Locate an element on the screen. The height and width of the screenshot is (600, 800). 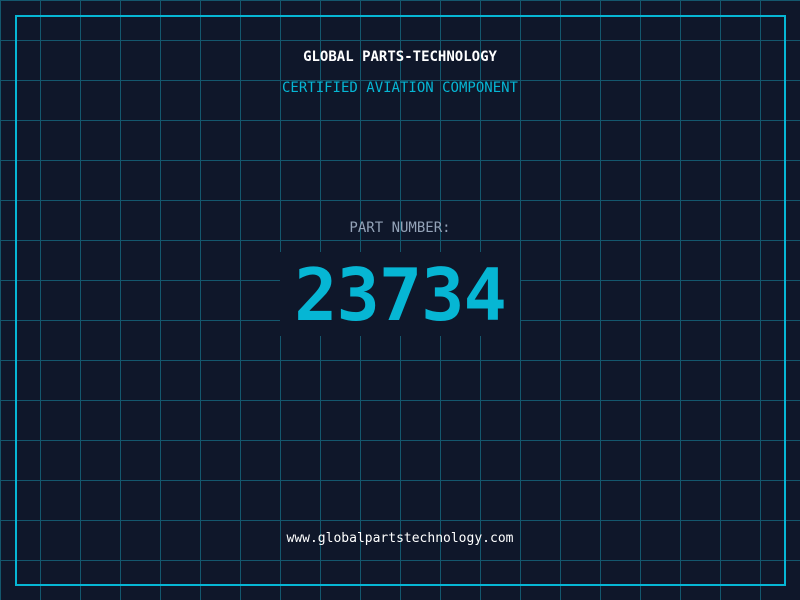
part-number-label: PART NUMBER: is located at coordinates (400, 228).